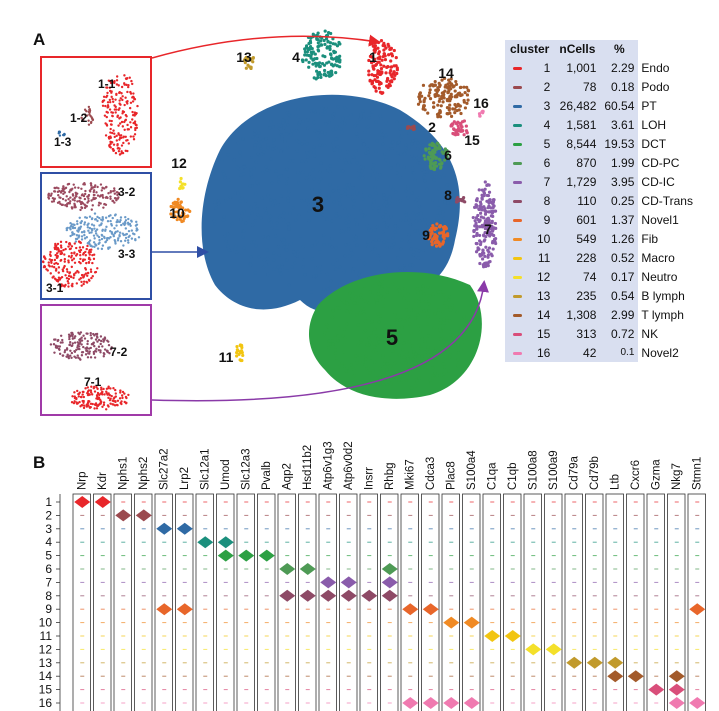 This screenshot has width=719, height=711. I want to click on gene-tick-label: Mki67, so click(410, 474).